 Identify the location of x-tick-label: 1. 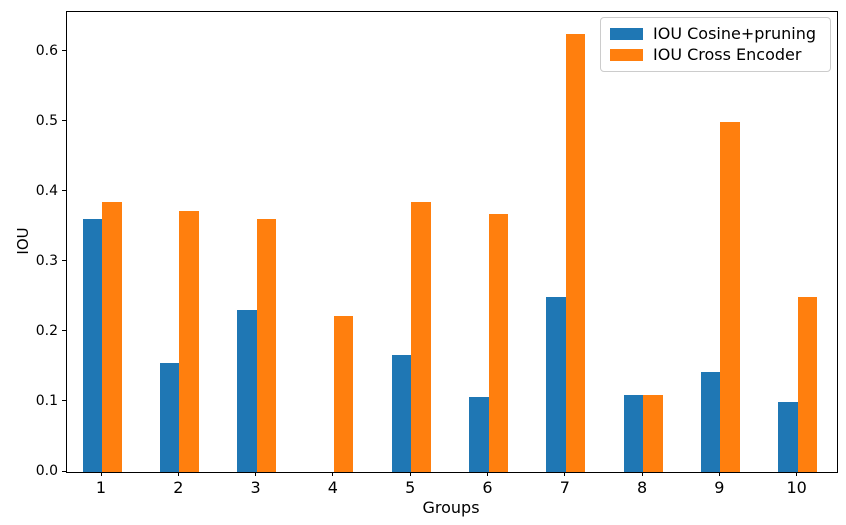
(101, 487).